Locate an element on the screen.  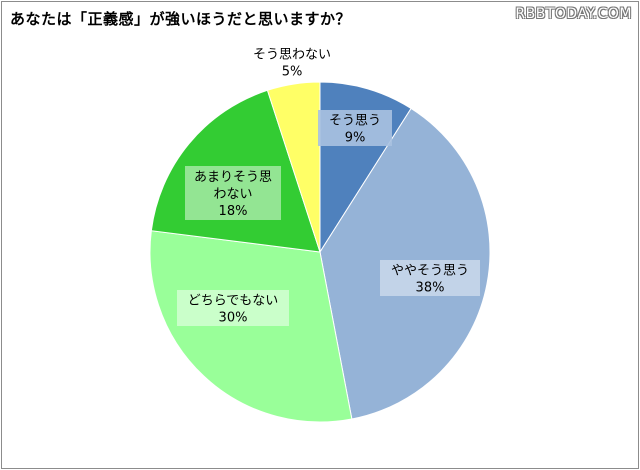
slice-value-label: 9% is located at coordinates (355, 138).